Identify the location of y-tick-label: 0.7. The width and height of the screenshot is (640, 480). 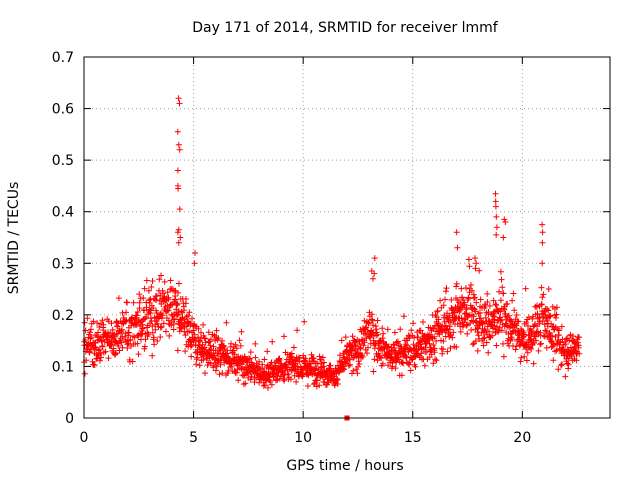
(63, 58).